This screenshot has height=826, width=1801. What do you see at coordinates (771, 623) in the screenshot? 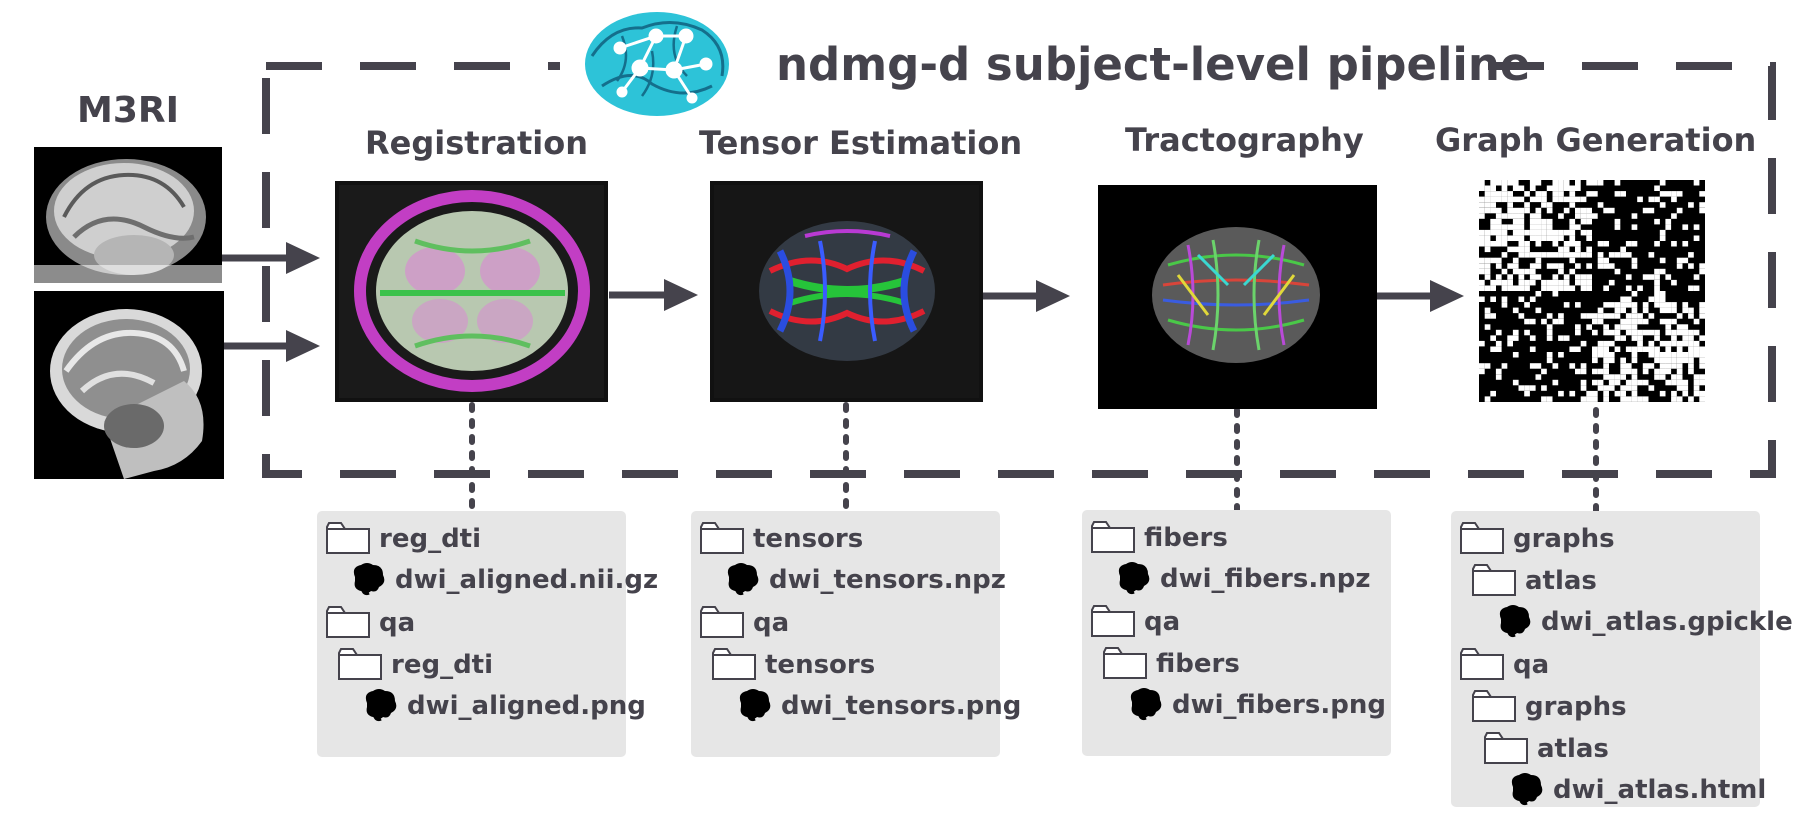
I see `file-tree-label: qa` at bounding box center [771, 623].